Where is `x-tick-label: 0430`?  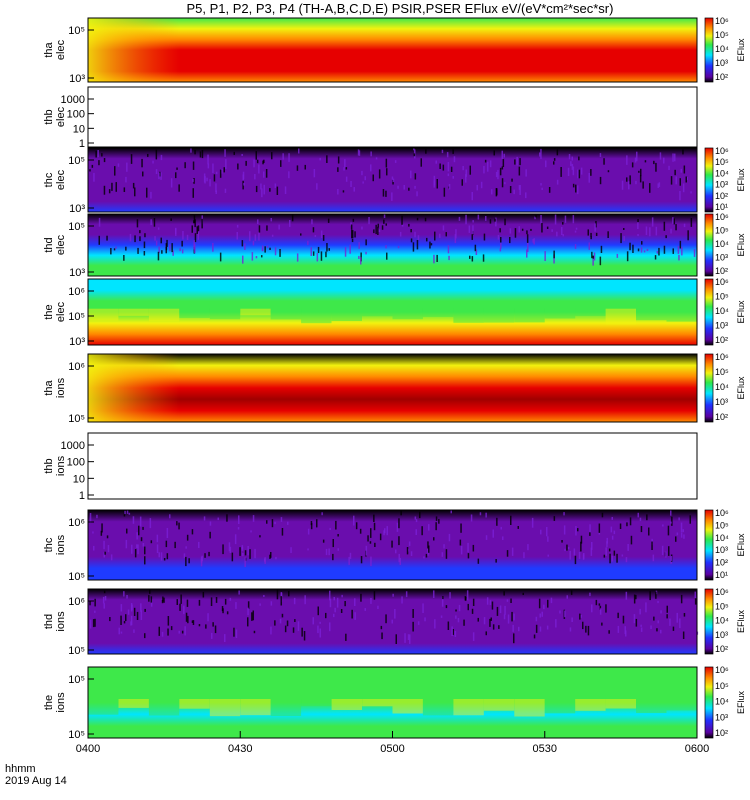
x-tick-label: 0430 is located at coordinates (240, 749).